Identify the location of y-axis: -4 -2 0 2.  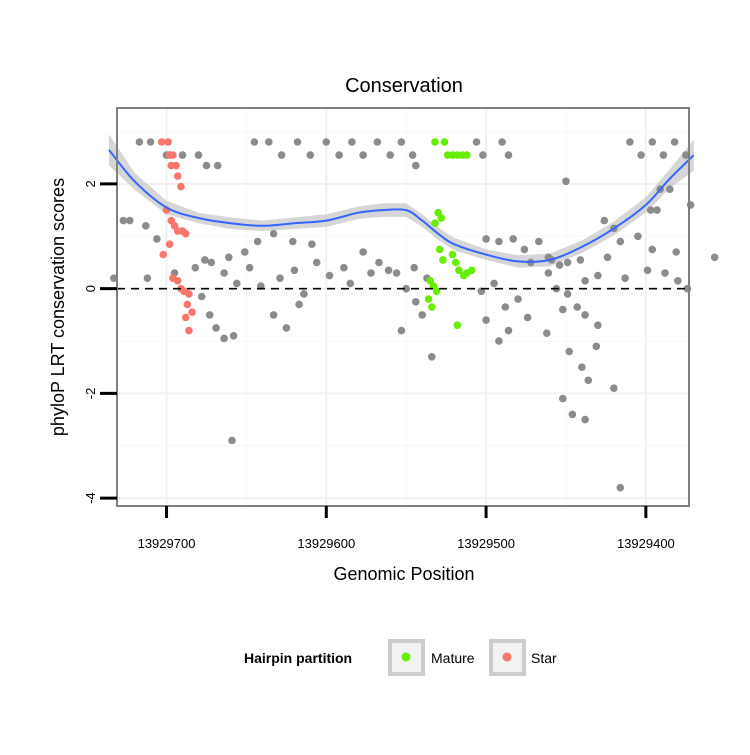
(100, 342).